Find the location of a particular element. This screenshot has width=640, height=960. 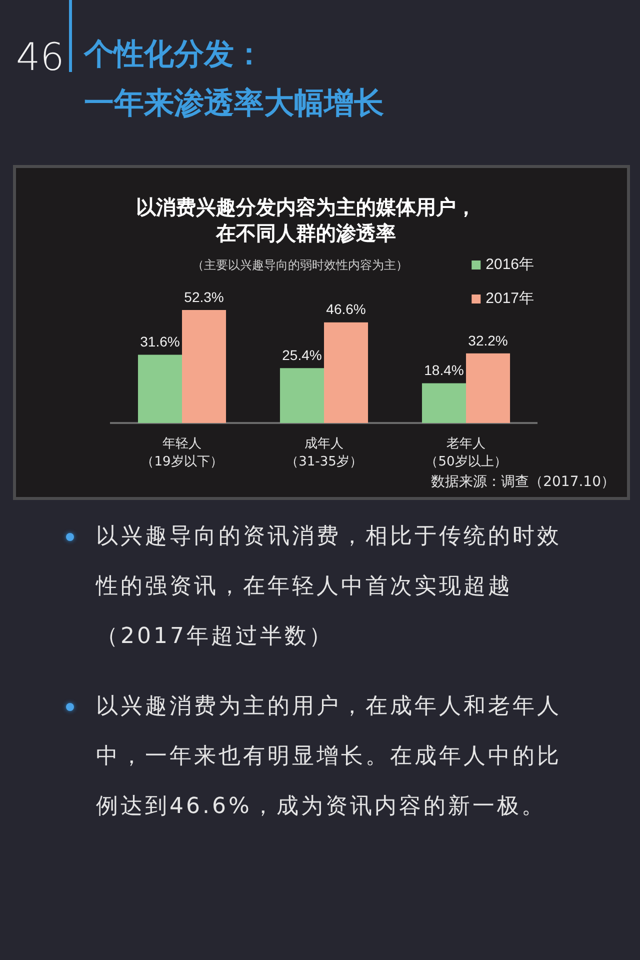

x-tick-label: 年轻人（19岁以下） is located at coordinates (182, 453).